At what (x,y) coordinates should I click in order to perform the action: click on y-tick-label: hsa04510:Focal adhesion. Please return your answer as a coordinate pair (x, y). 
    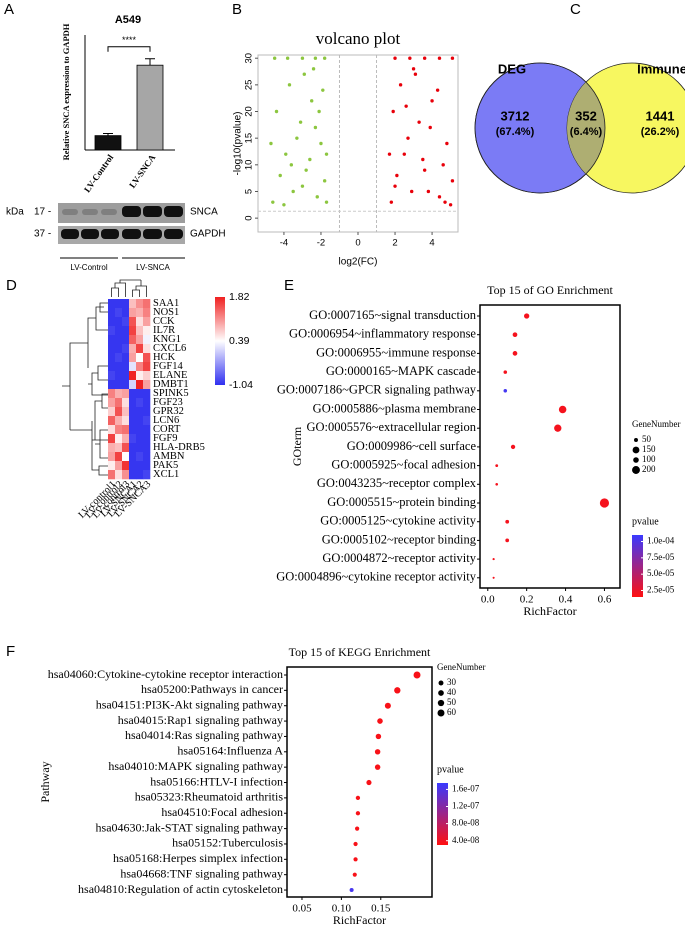
    Looking at the image, I should click on (222, 812).